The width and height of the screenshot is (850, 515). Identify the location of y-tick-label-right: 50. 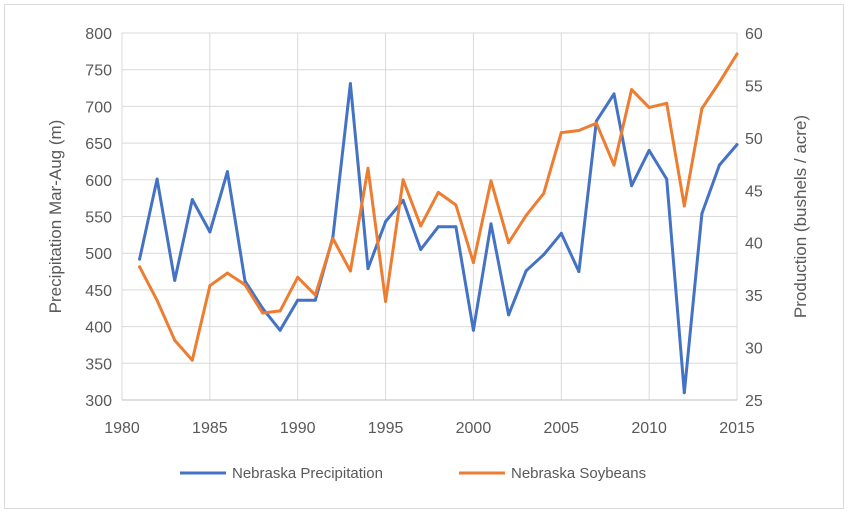
(754, 139).